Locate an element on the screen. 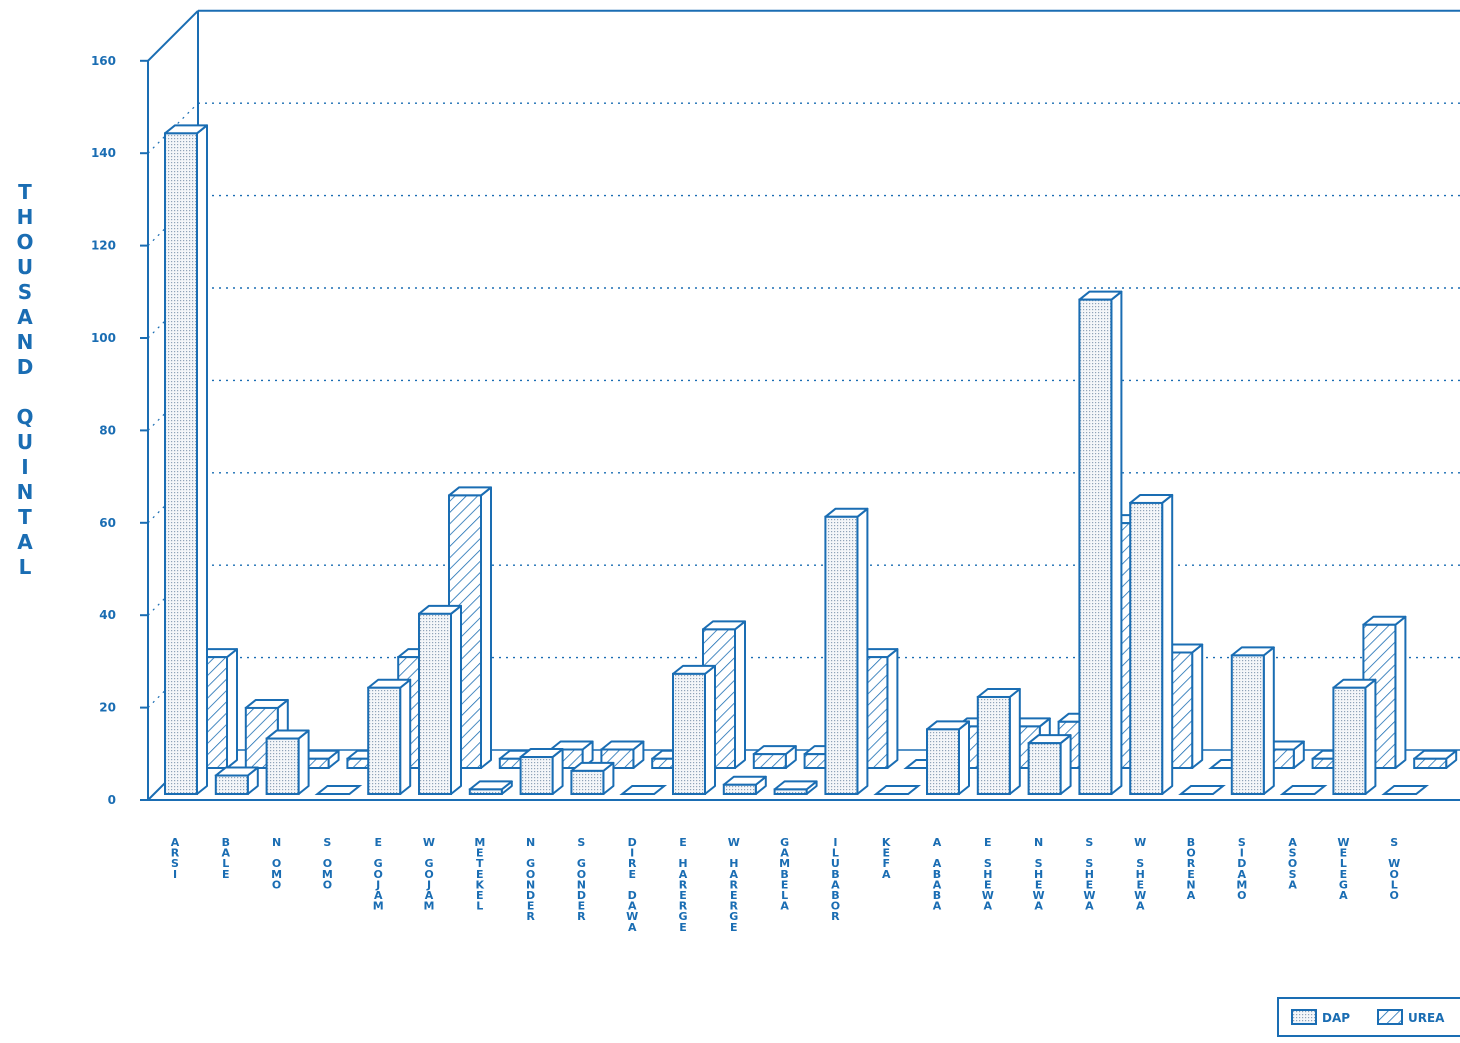 The width and height of the screenshot is (1460, 1043). x-tick-letter: G is located at coordinates (682, 916).